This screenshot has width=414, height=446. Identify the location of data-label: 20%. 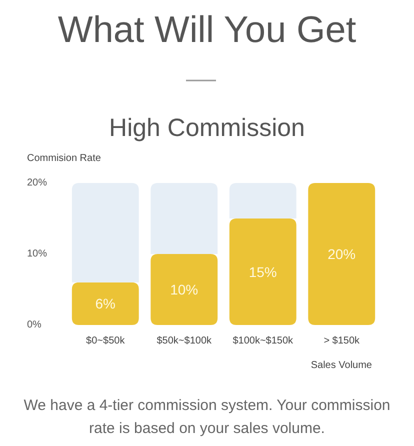
(342, 254).